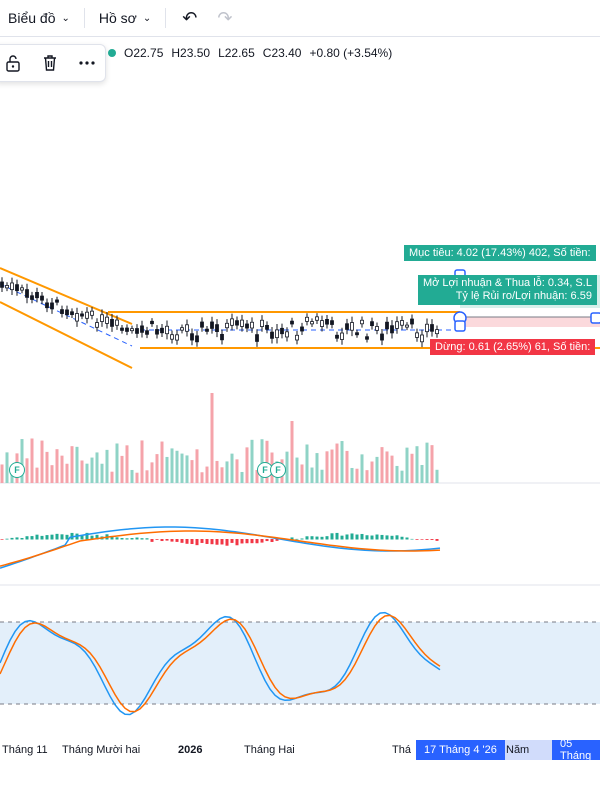 This screenshot has width=600, height=800. I want to click on top-toolbar: Biểu đồ ⌄ Hồ sơ ⌄ ↶ ↷, so click(300, 18).